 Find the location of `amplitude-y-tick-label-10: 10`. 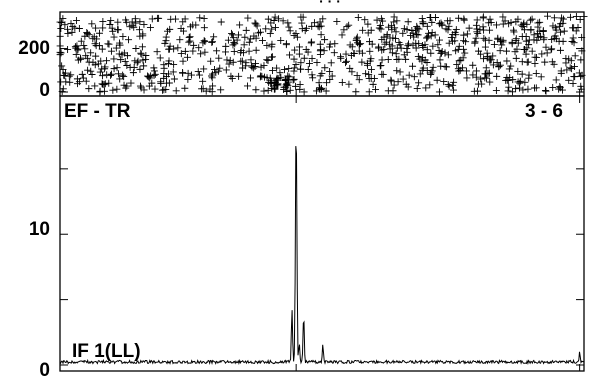

amplitude-y-tick-label-10: 10 is located at coordinates (39, 229).